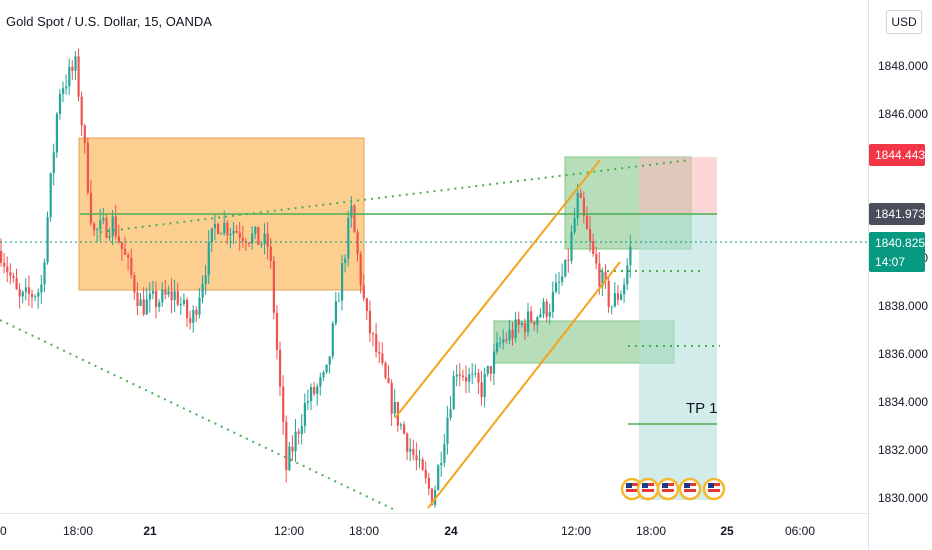 The height and width of the screenshot is (550, 932). I want to click on time-axis: 00 18:00 21 12:00 18:00 24 12:00 18:00 25 06:00, so click(407, 531).